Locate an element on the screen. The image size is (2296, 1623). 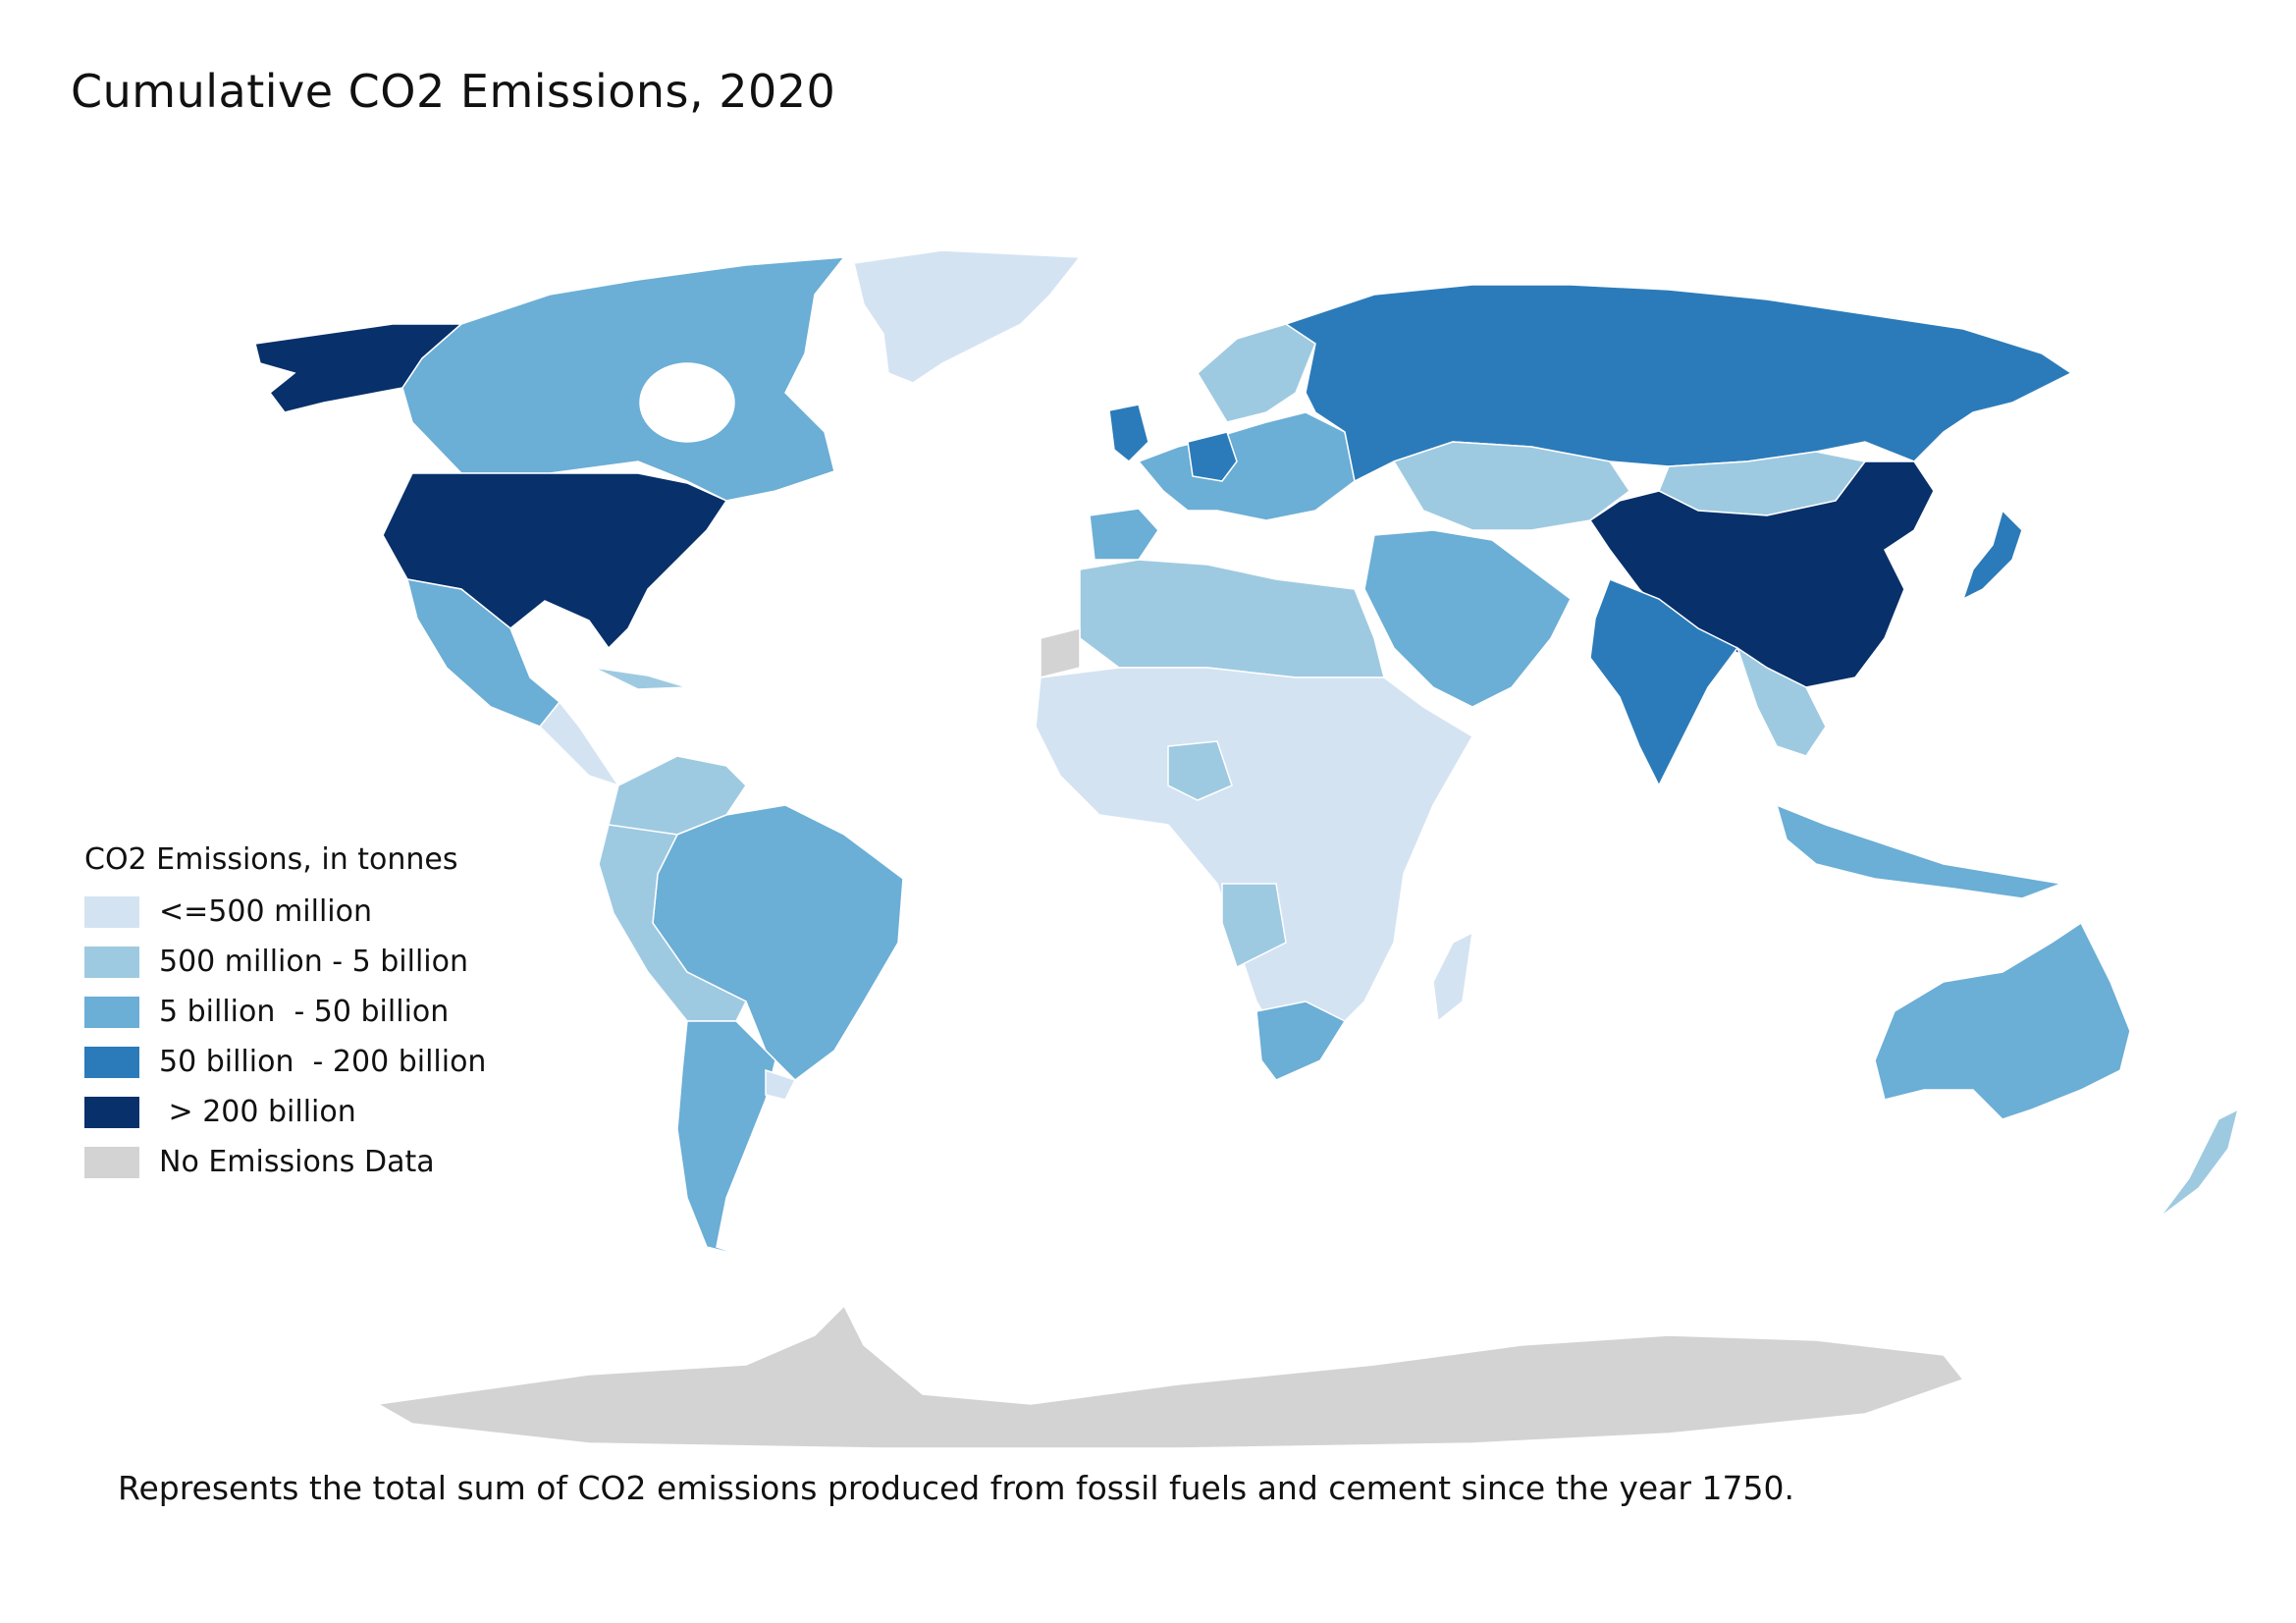
region-western-europe is located at coordinates (1246, 466).